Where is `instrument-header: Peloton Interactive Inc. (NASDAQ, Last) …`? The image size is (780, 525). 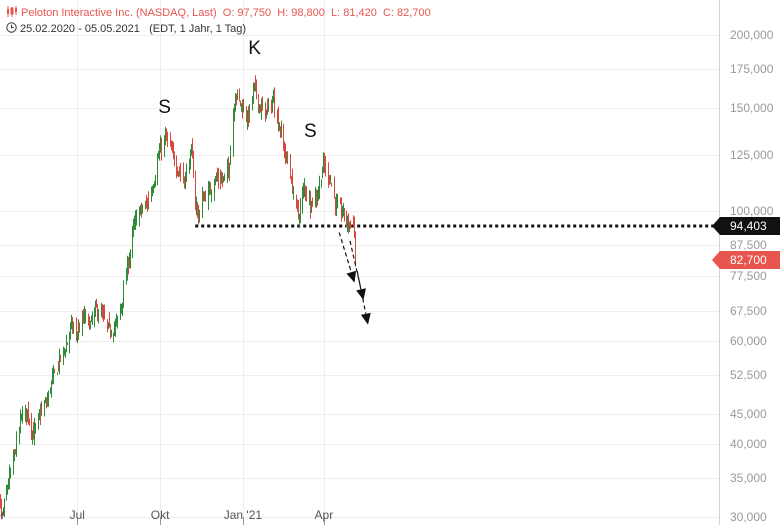 instrument-header: Peloton Interactive Inc. (NASDAQ, Last) … is located at coordinates (218, 13).